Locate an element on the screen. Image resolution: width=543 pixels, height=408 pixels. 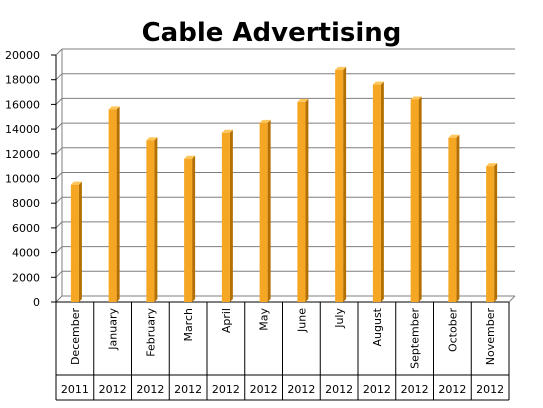
floor-edge is located at coordinates (512, 299).